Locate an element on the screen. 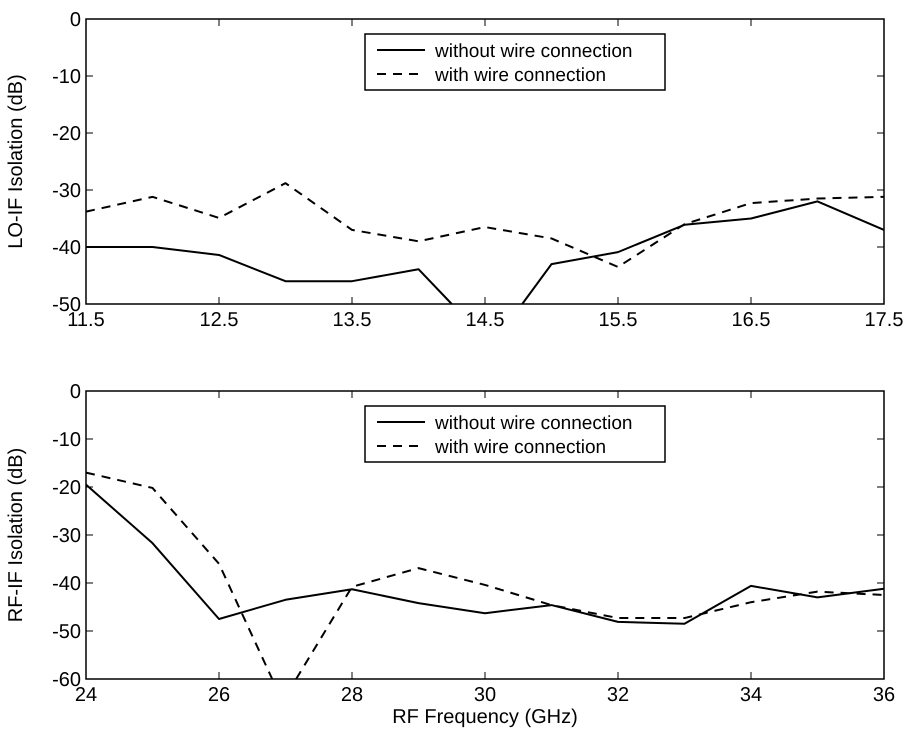 The image size is (912, 745). x-tick-label: 34 is located at coordinates (751, 695).